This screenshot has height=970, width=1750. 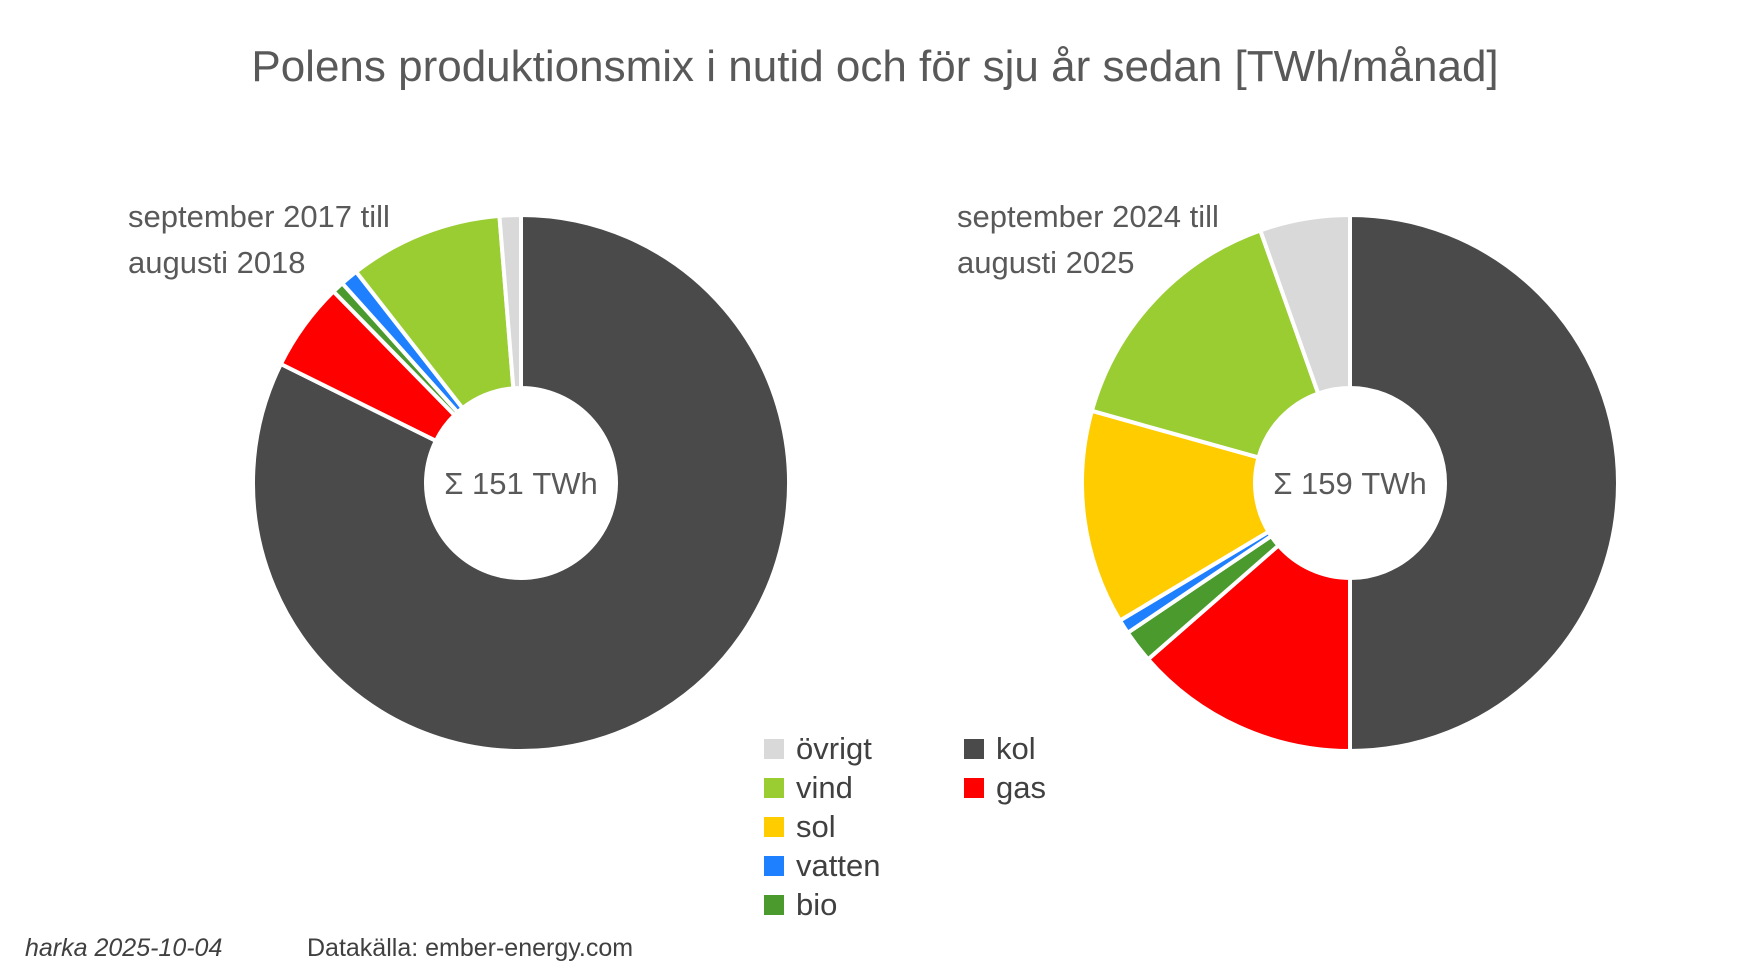 I want to click on legend-swatch-bio, so click(x=774, y=905).